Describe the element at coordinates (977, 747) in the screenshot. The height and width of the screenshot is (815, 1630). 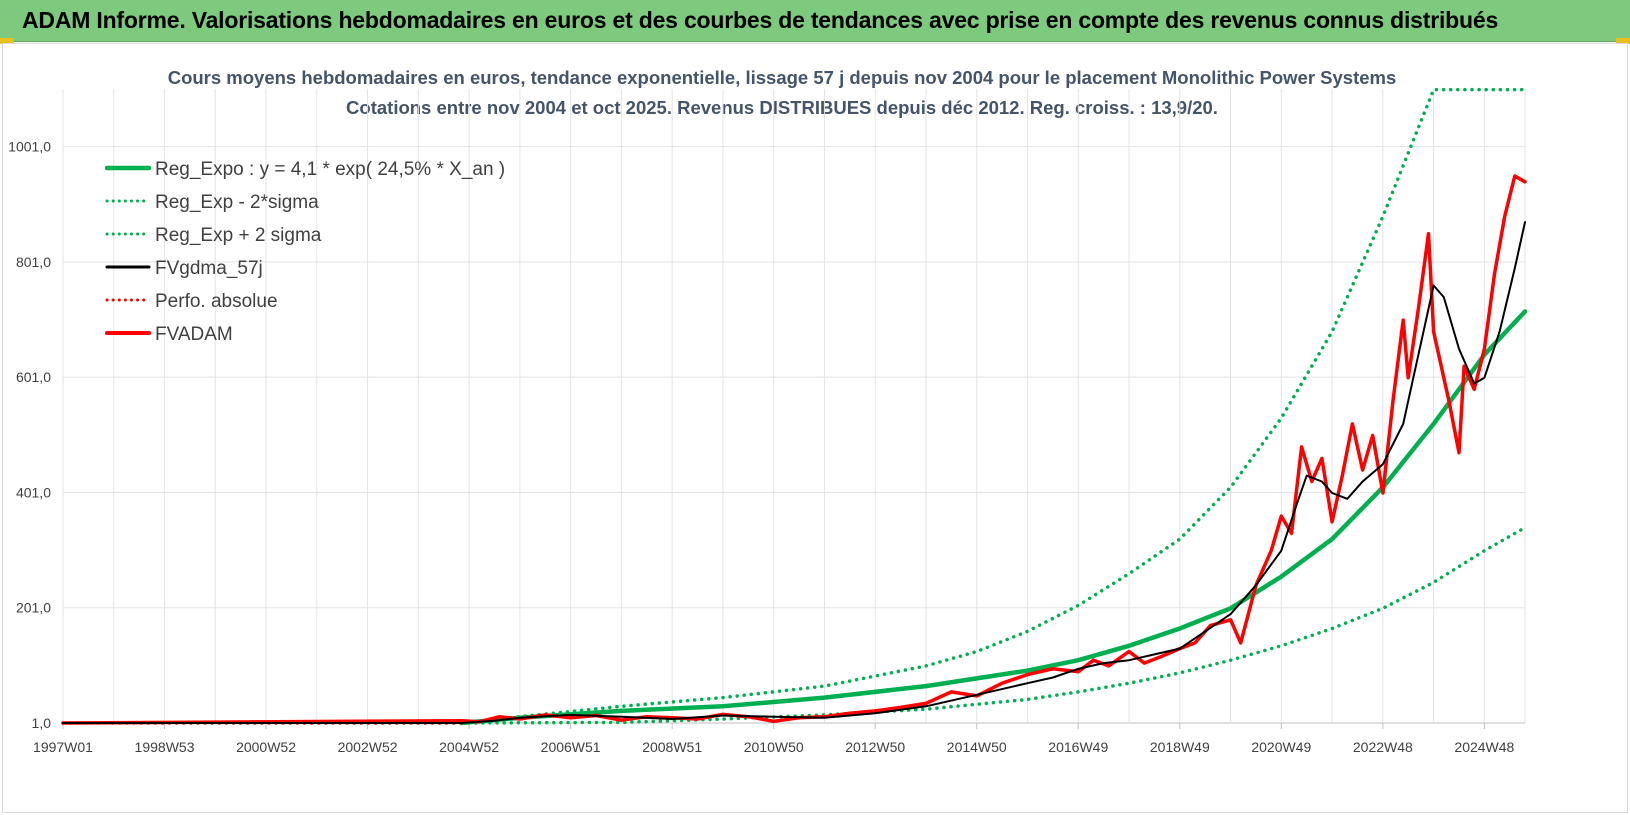
I see `x-tick-label: 2014W50` at that location.